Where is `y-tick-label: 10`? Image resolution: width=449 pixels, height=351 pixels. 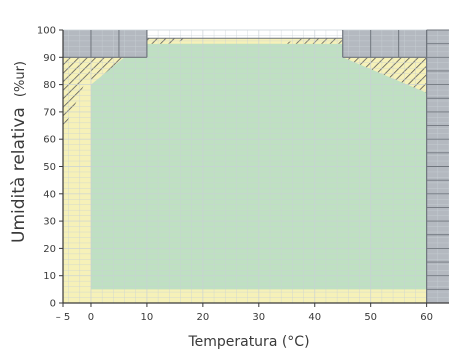 y-tick-label: 10 is located at coordinates (49, 276).